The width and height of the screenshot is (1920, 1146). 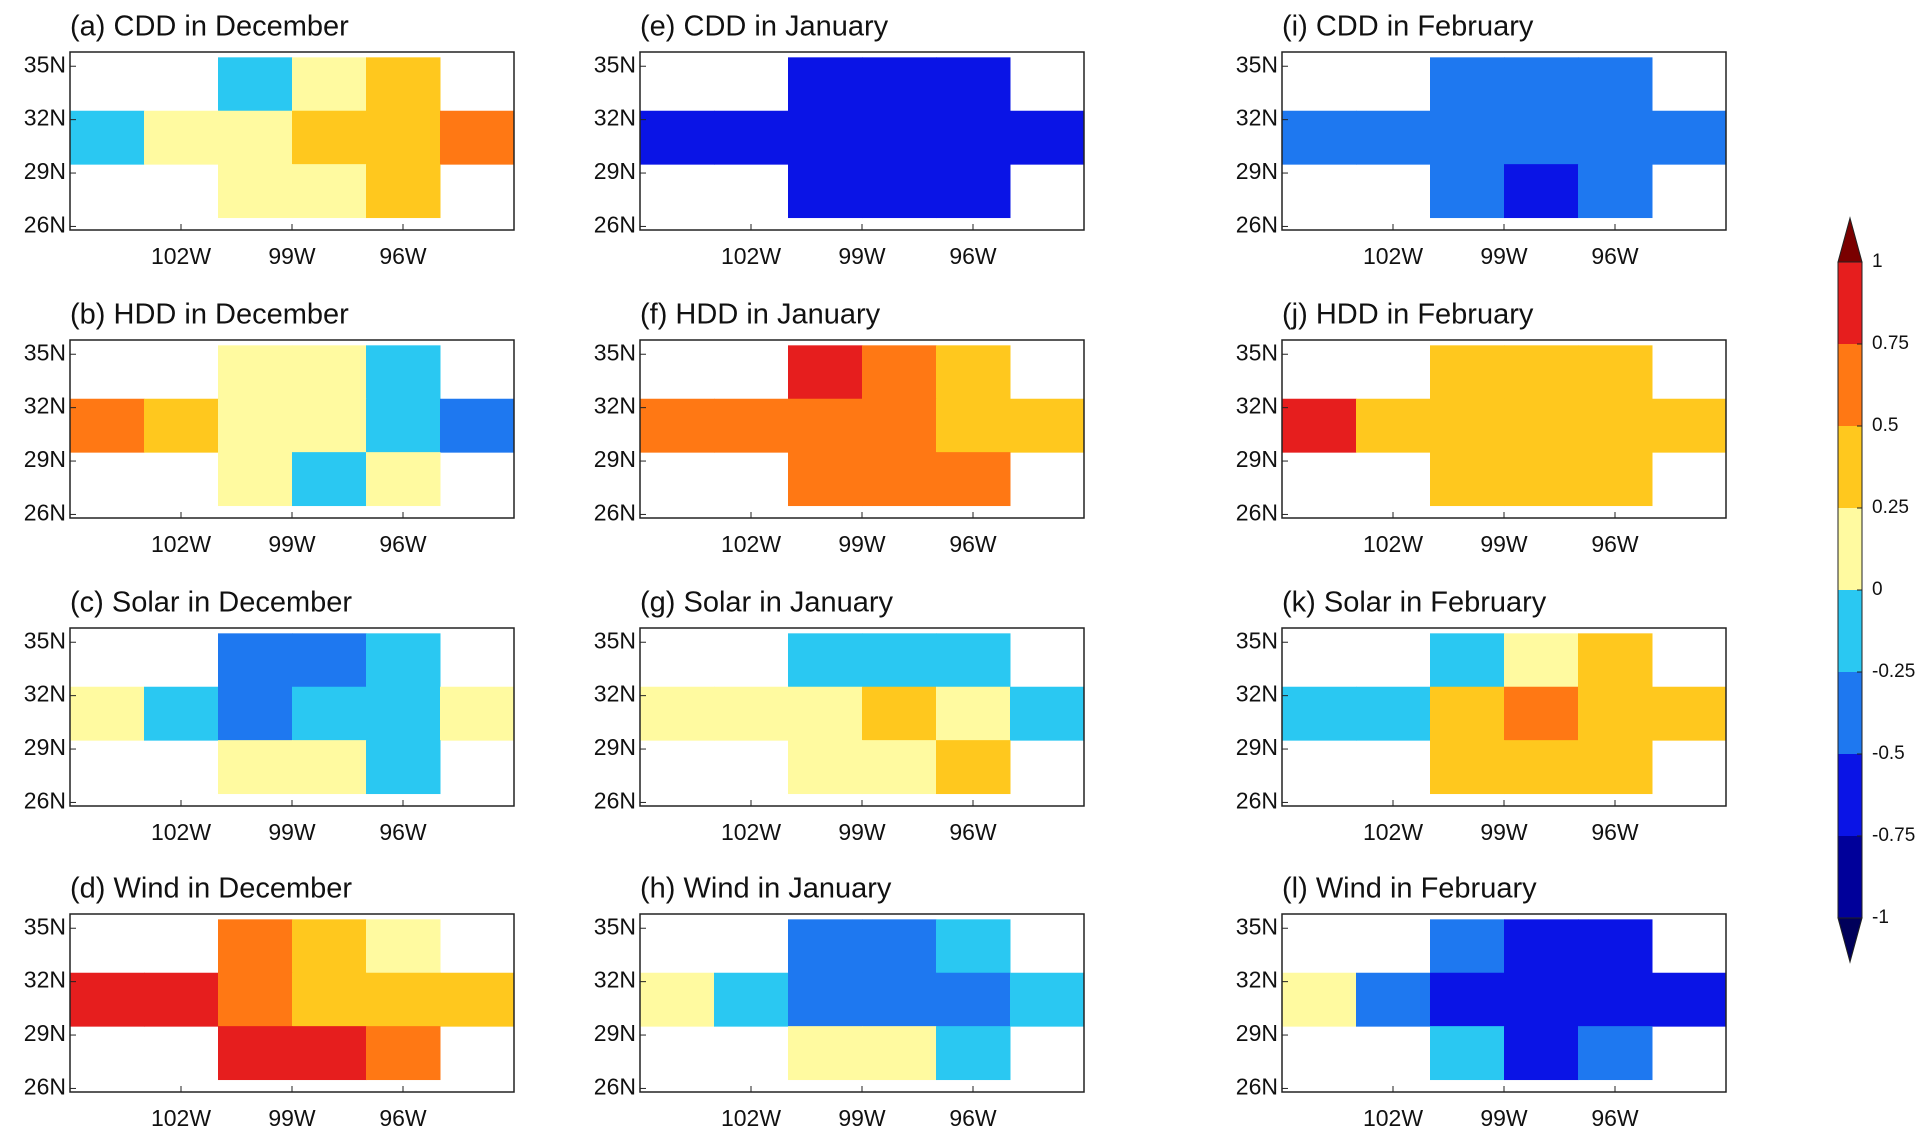 What do you see at coordinates (211, 603) in the screenshot?
I see `panel-title: (c) Solar in December` at bounding box center [211, 603].